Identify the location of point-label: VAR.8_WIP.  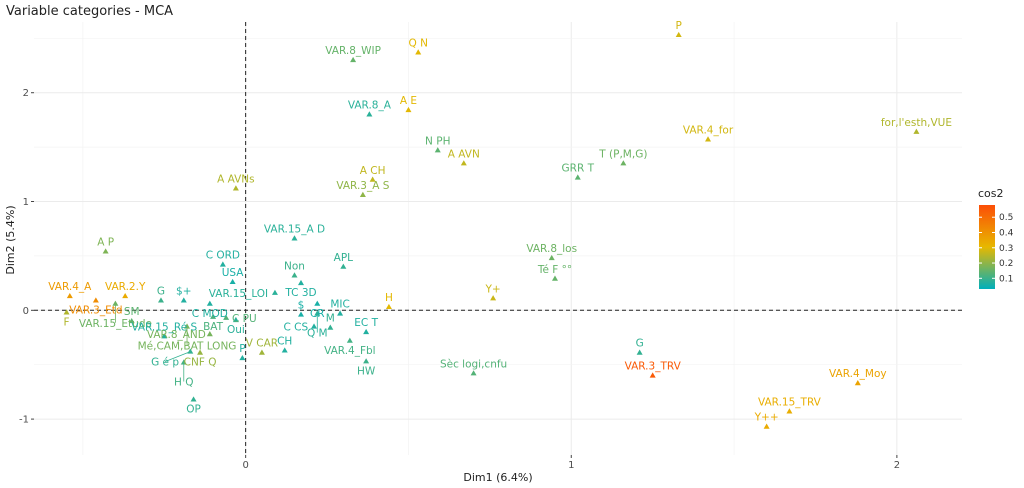
(353, 51).